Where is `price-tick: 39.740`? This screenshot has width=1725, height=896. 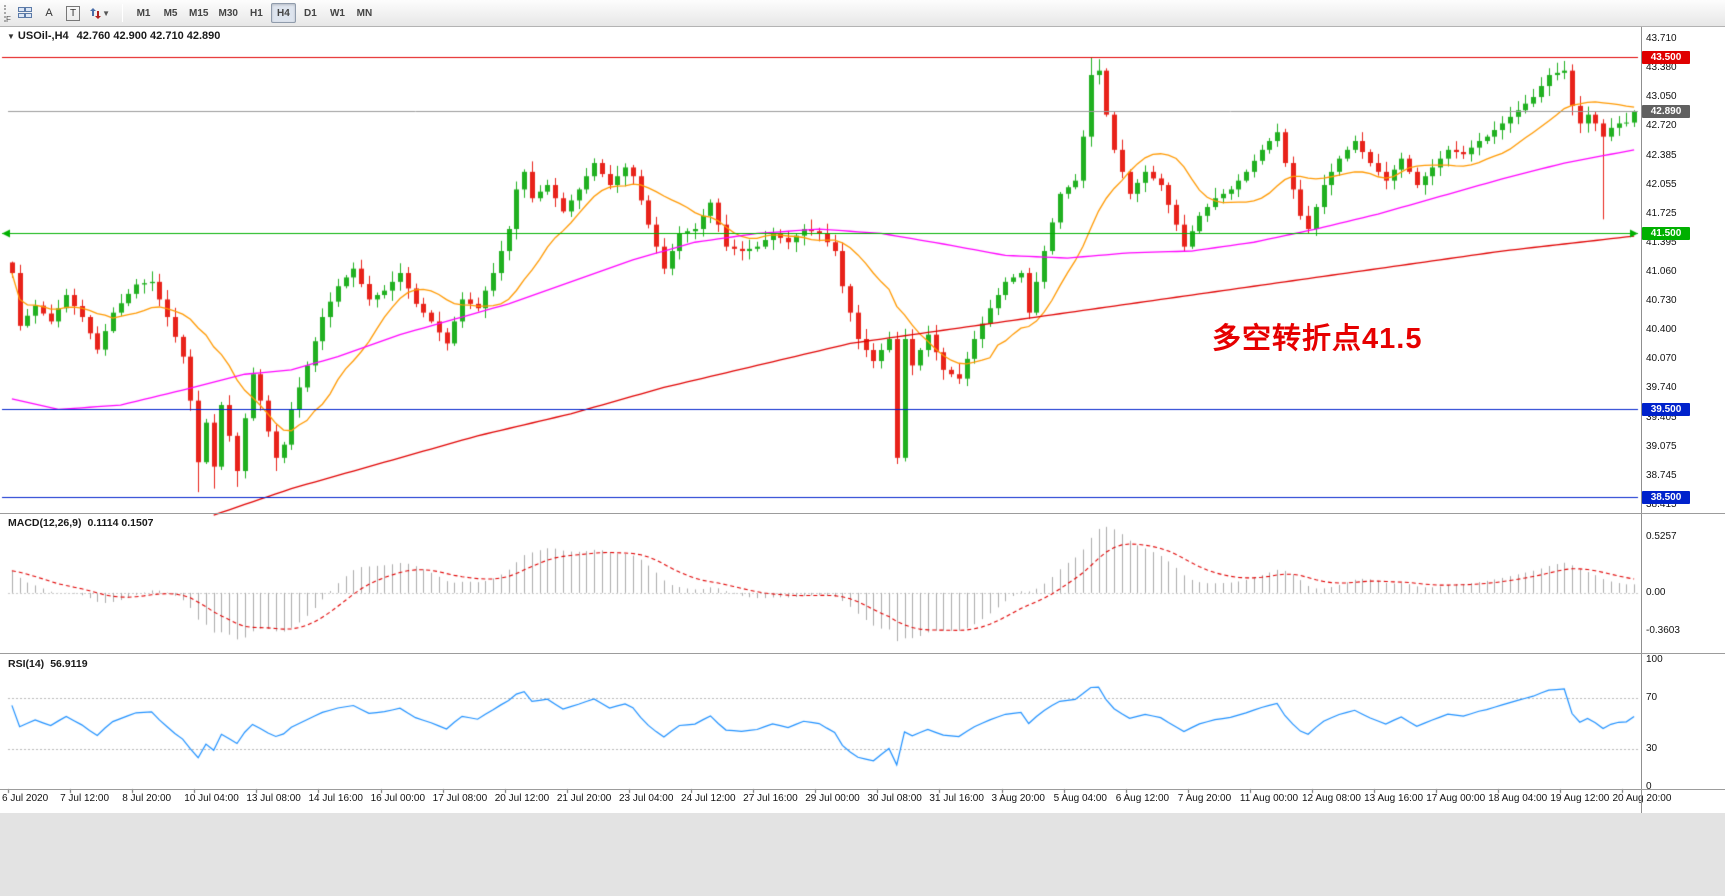 price-tick: 39.740 is located at coordinates (1661, 388).